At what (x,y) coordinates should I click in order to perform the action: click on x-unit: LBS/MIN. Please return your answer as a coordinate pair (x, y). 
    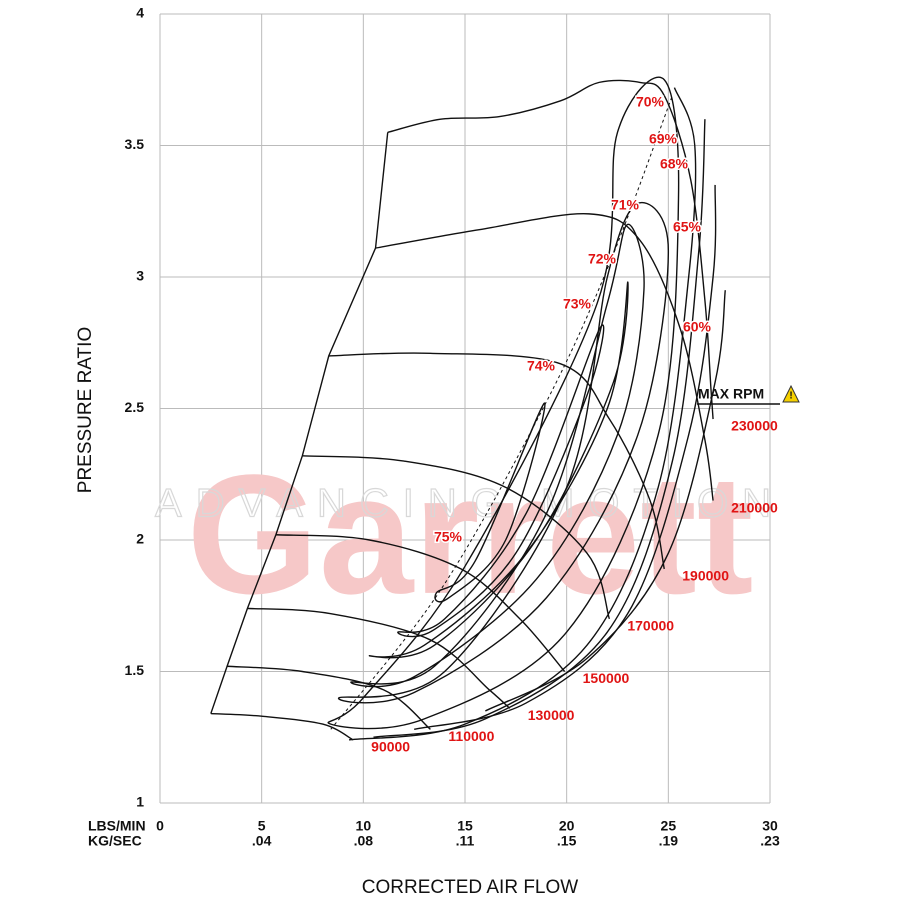
    Looking at the image, I should click on (117, 826).